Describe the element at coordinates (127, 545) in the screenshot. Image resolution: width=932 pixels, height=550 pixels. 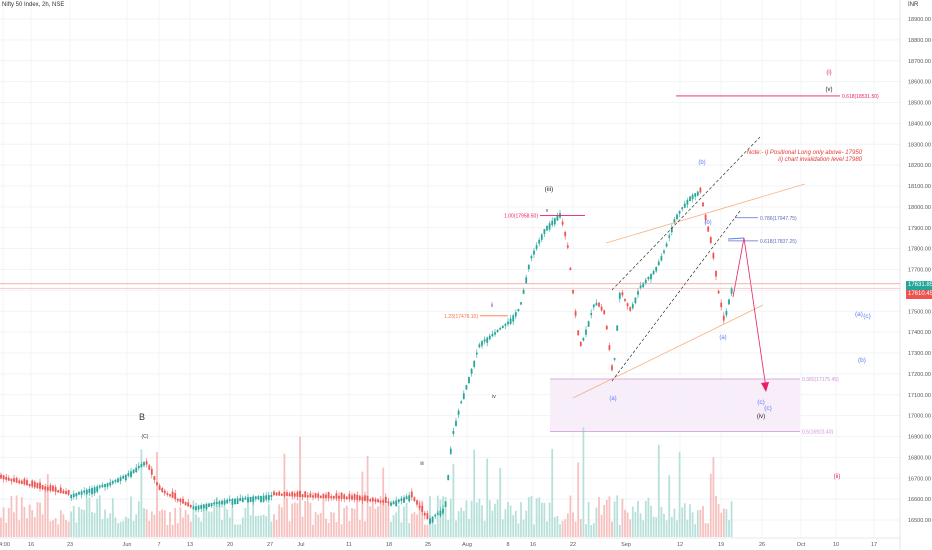
I see `x-tick-label: Jun` at that location.